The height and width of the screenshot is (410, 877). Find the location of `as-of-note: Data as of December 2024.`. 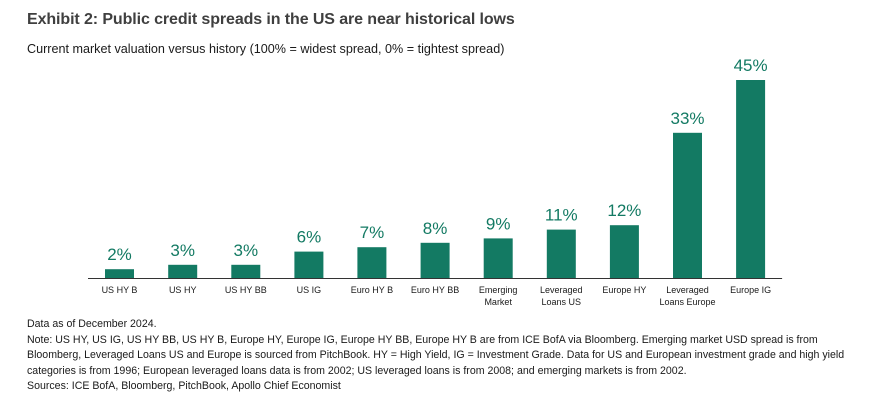

as-of-note: Data as of December 2024. is located at coordinates (92, 324).